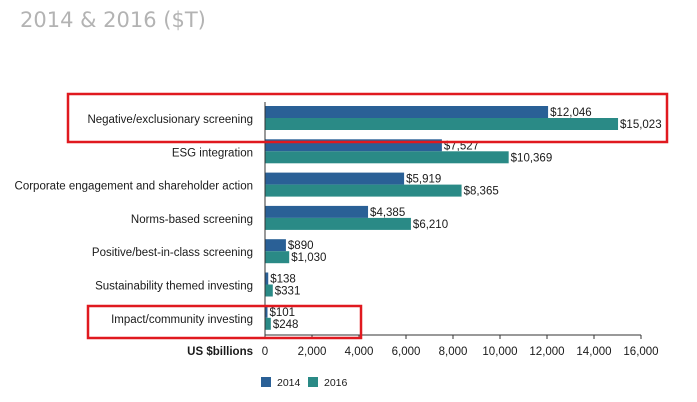 This screenshot has height=402, width=697. I want to click on legend-swatch-2016, so click(313, 382).